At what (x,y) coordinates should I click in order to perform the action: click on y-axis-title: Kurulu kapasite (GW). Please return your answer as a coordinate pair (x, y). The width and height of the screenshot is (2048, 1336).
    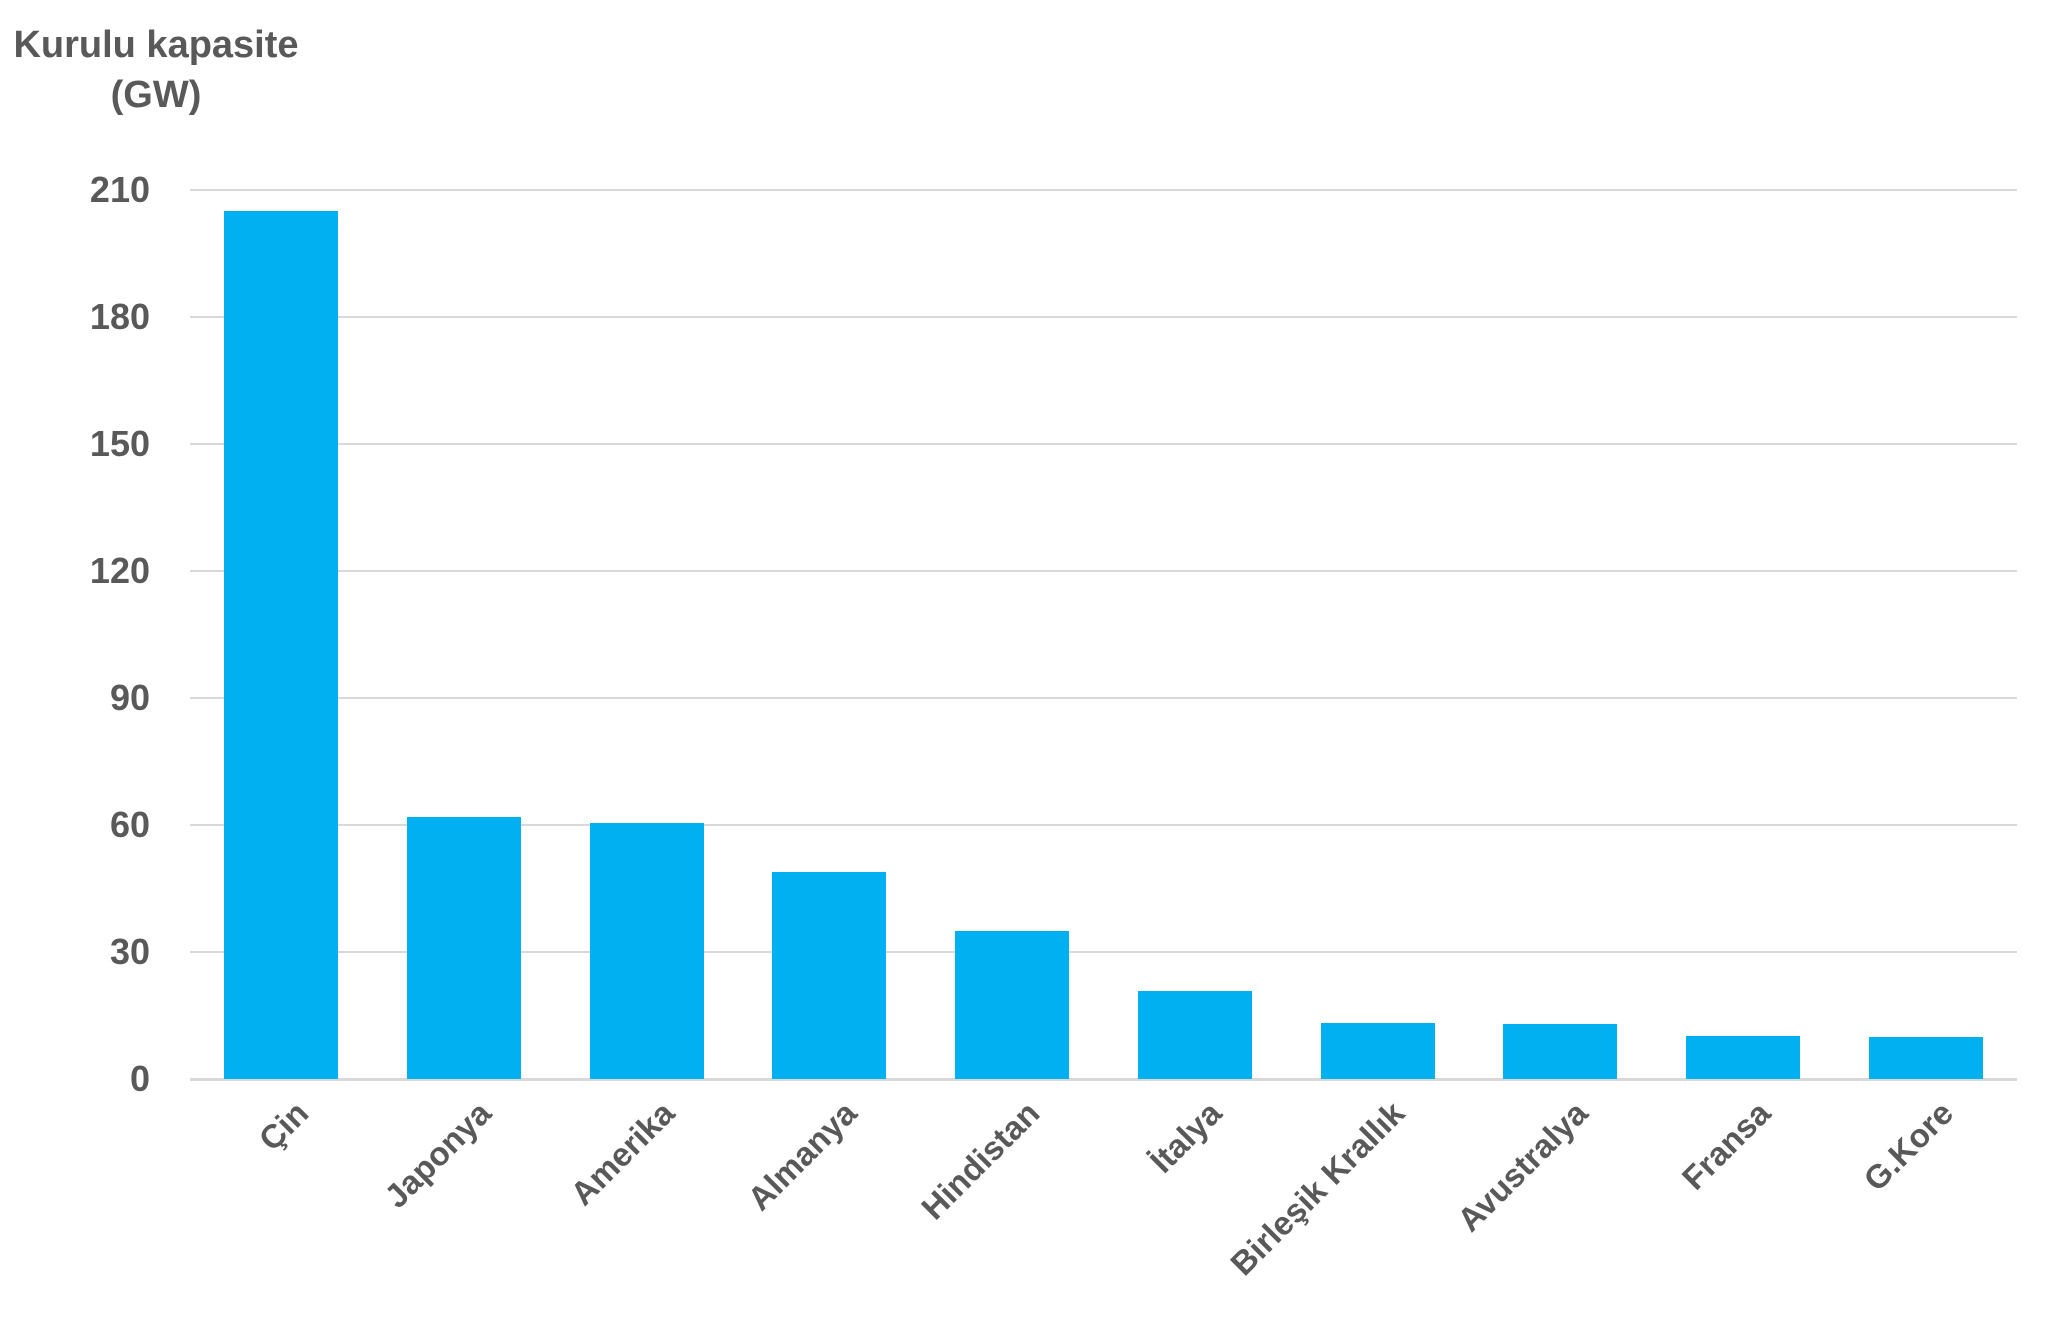
    Looking at the image, I should click on (156, 70).